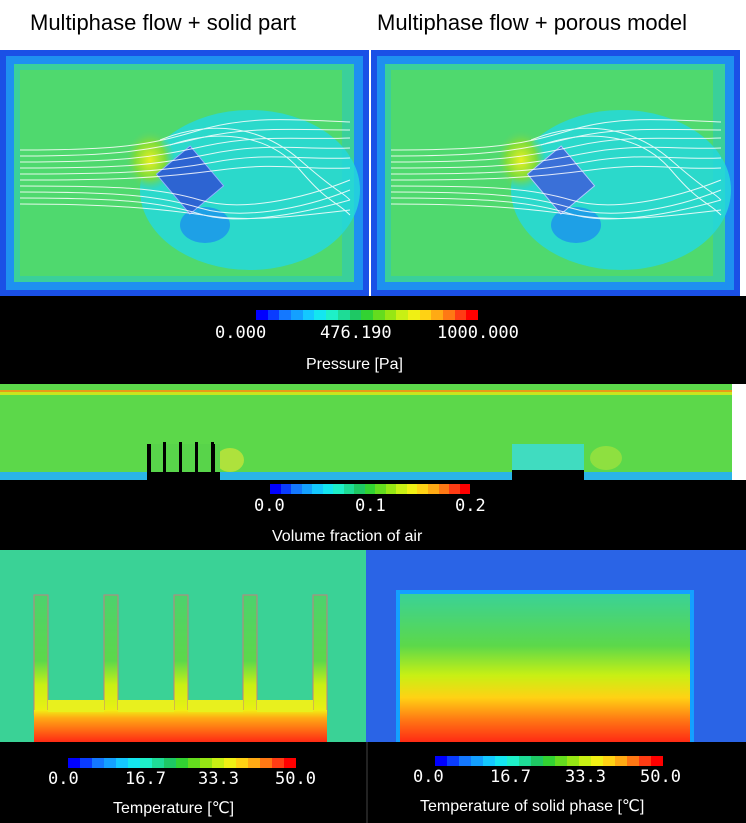 This screenshot has width=746, height=823. What do you see at coordinates (183, 432) in the screenshot?
I see `volume-fraction-panel-solid` at bounding box center [183, 432].